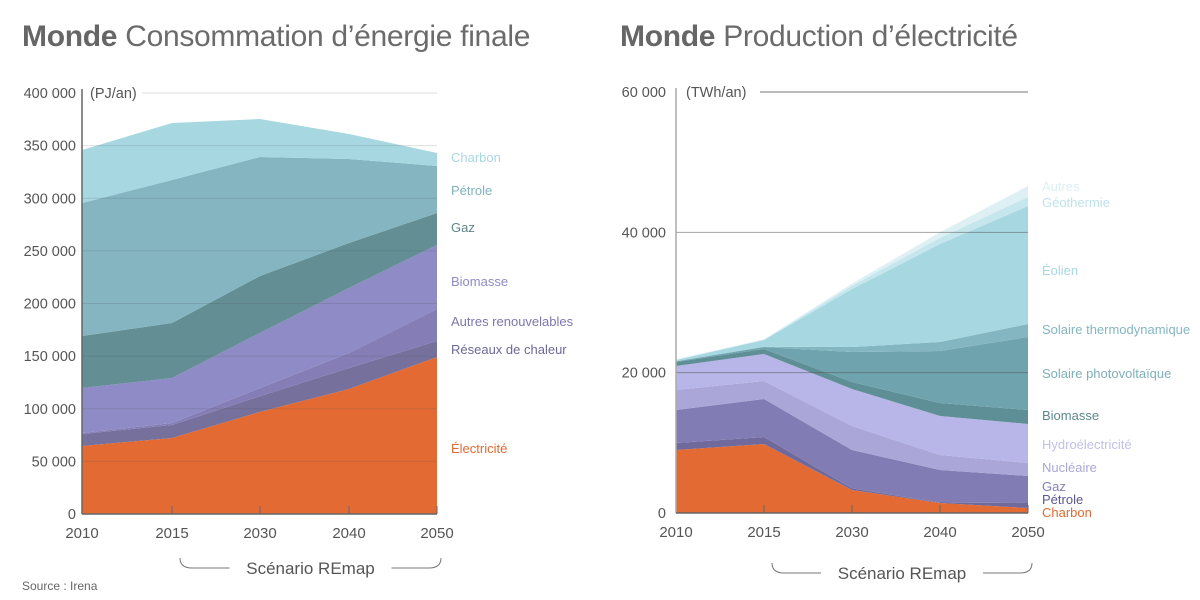 Image resolution: width=1200 pixels, height=600 pixels. Describe the element at coordinates (852, 373) in the screenshot. I see `area-solaire-photovoltaïque` at that location.